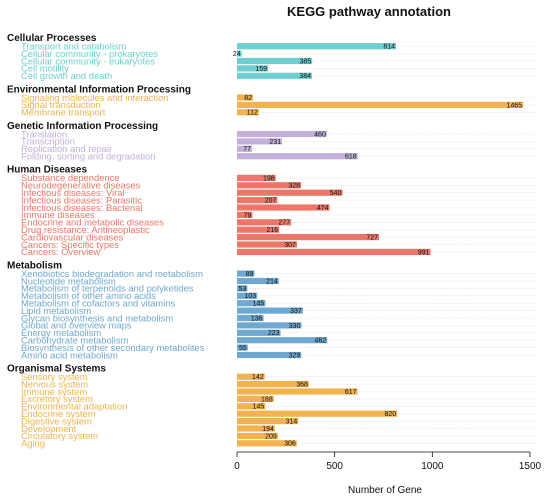 Image resolution: width=550 pixels, height=498 pixels. Describe the element at coordinates (273, 230) in the screenshot. I see `value-label-drug-resistance-antineoplastic: 216` at that location.